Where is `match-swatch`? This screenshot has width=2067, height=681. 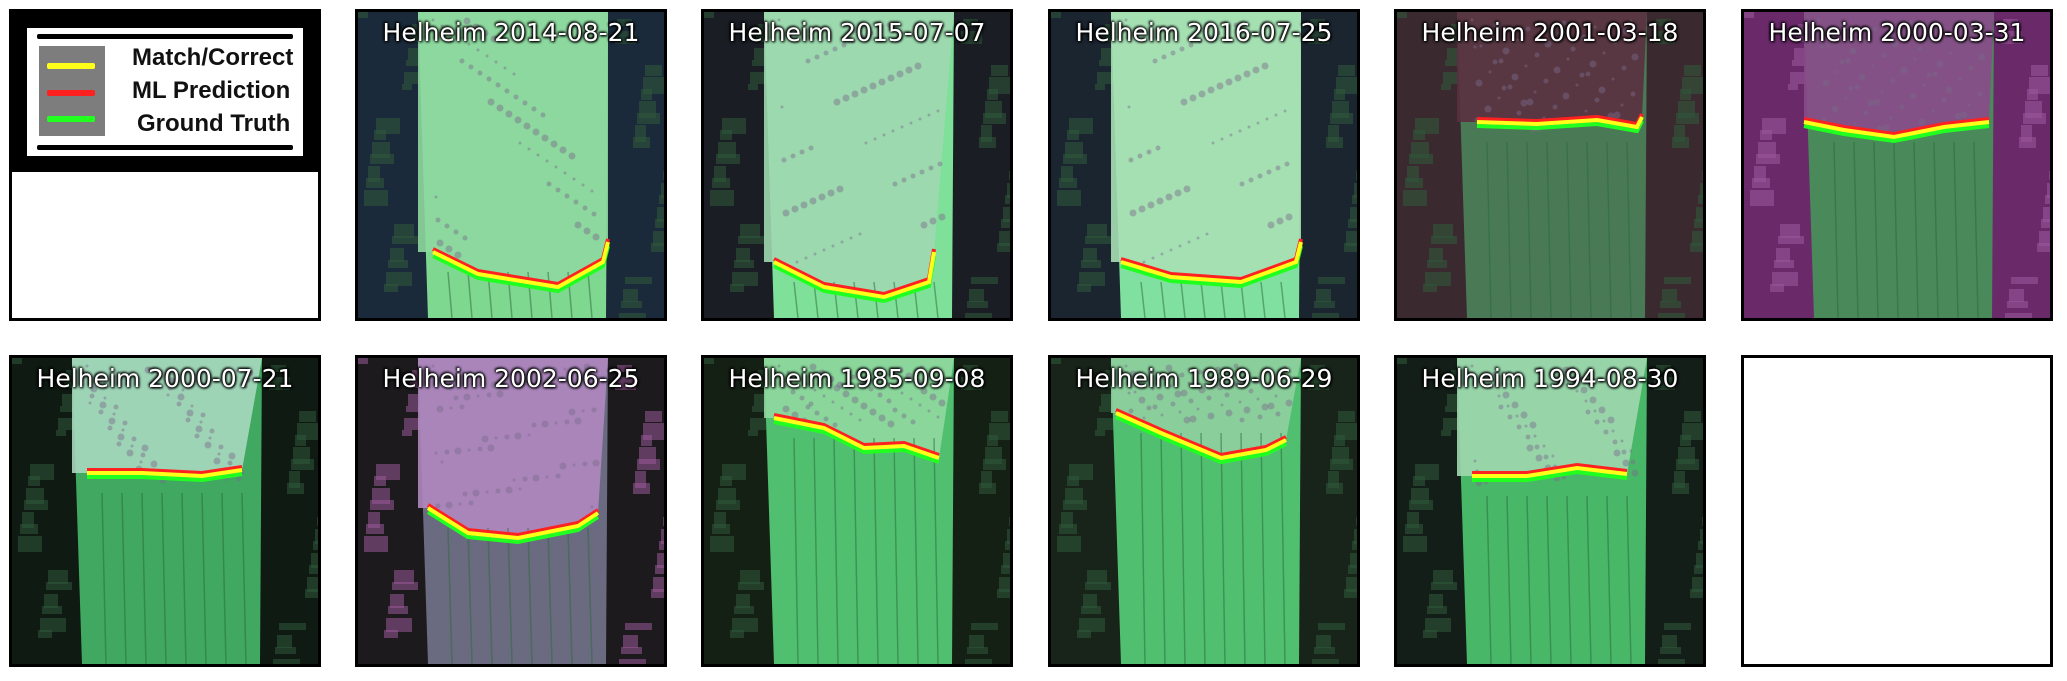 match-swatch is located at coordinates (71, 66).